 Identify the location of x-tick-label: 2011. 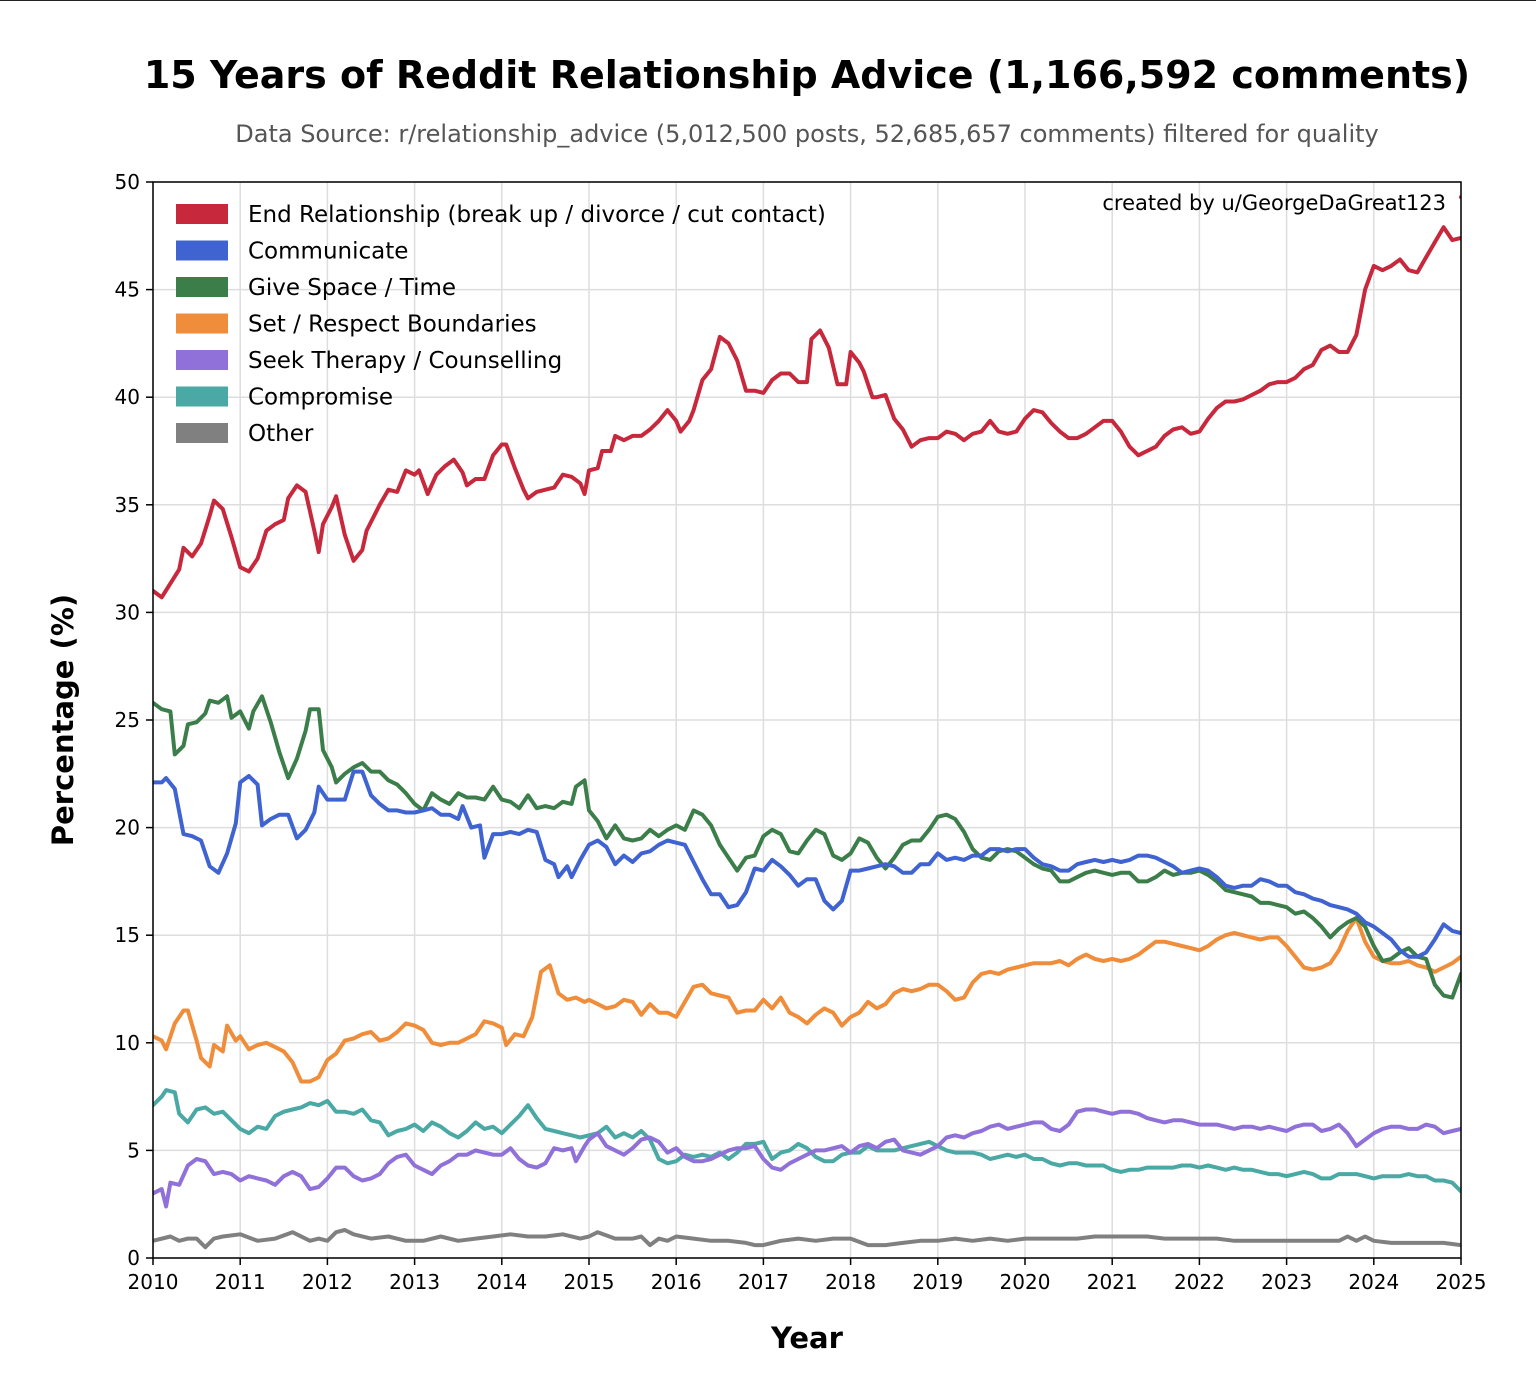
(240, 1282).